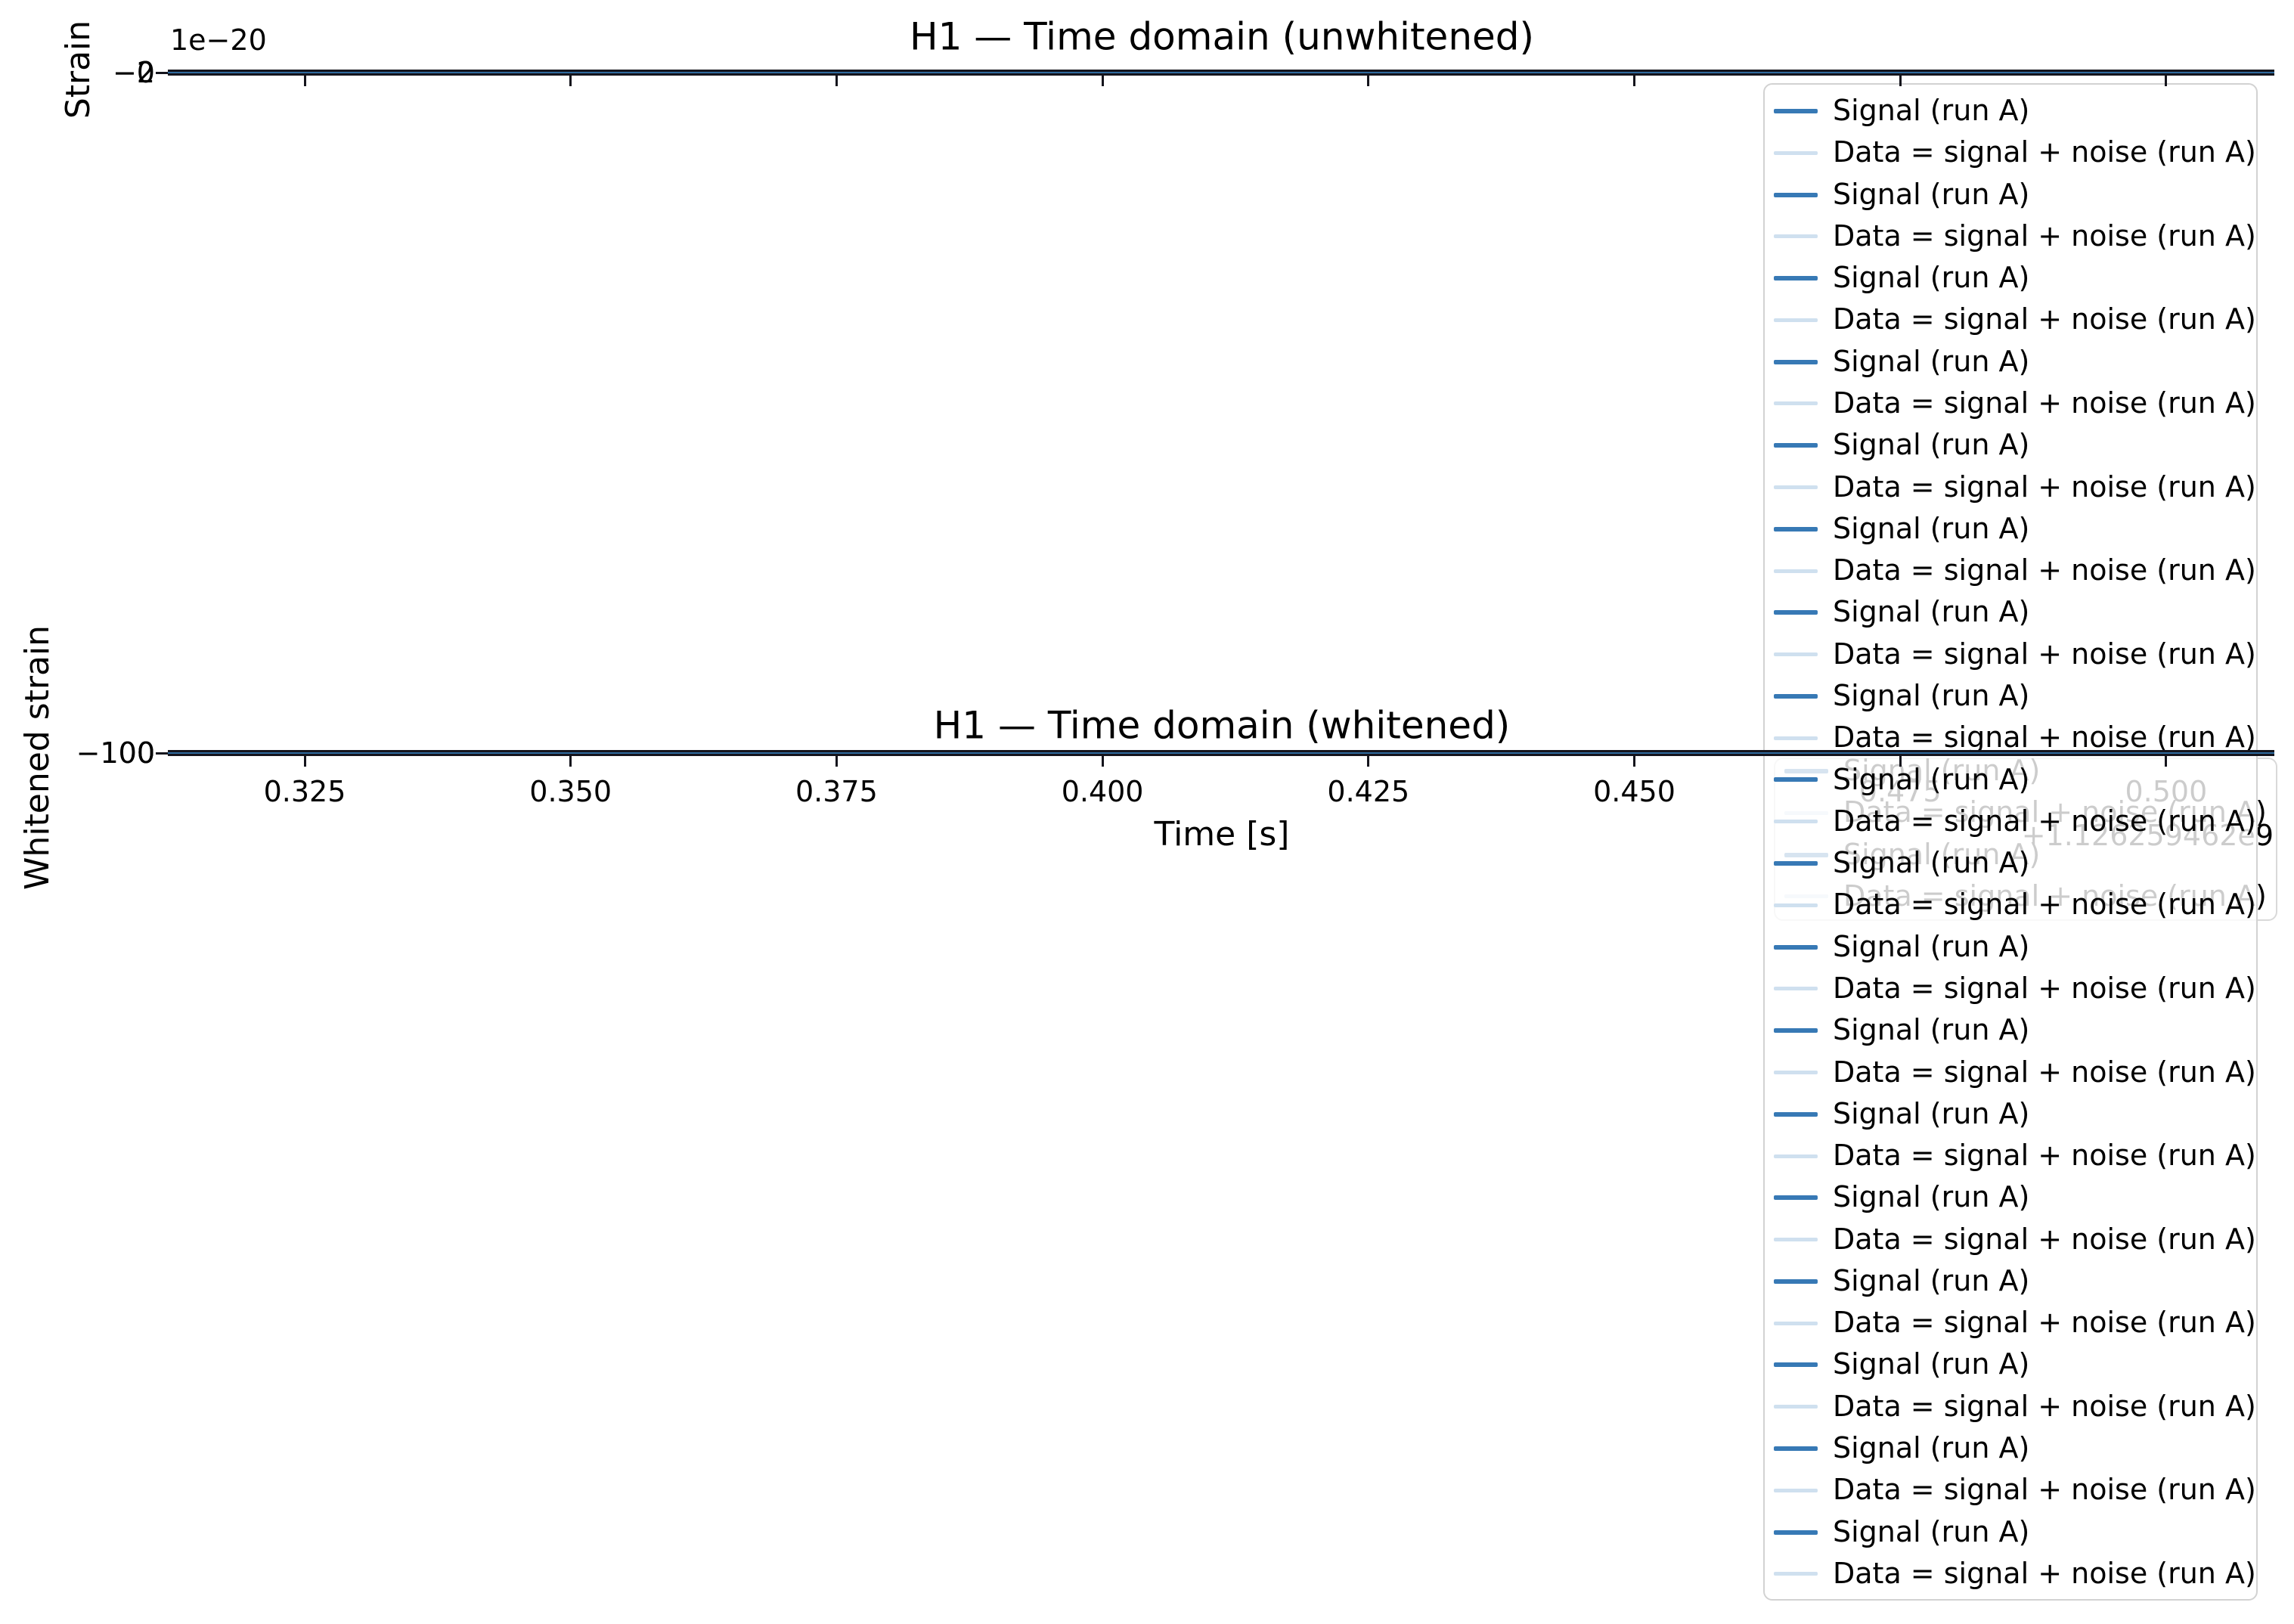  Describe the element at coordinates (162, 73) in the screenshot. I see `subplot1-ytick-mark` at that location.